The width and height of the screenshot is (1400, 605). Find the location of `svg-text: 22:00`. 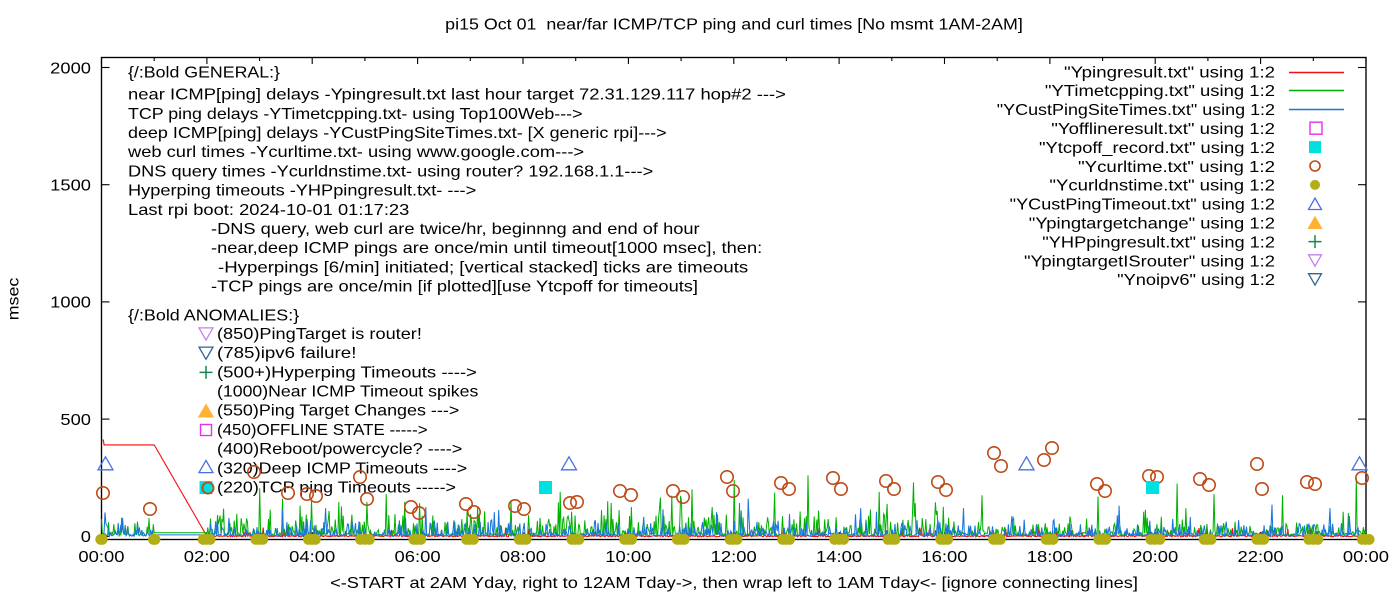

svg-text: 22:00 is located at coordinates (1261, 557).